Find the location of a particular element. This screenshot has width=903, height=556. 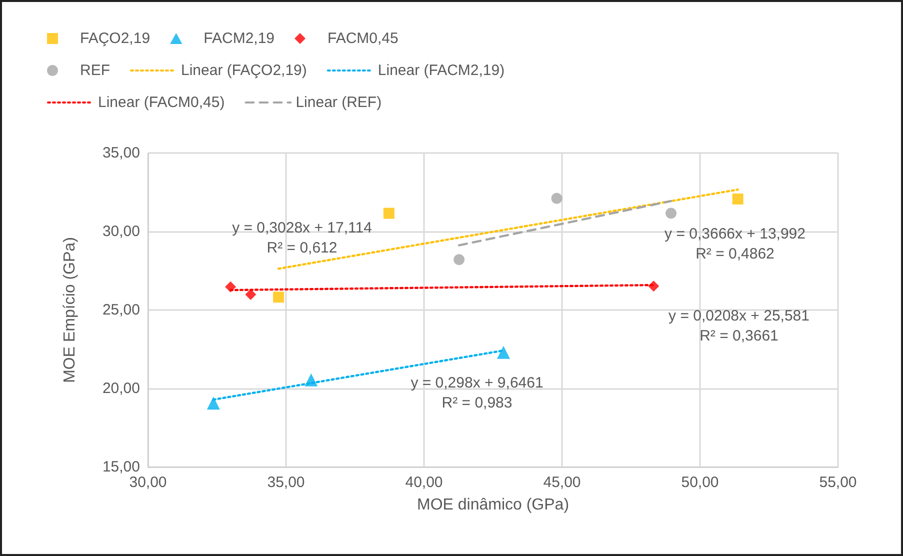

legend-label: FACM2,19 is located at coordinates (239, 38).